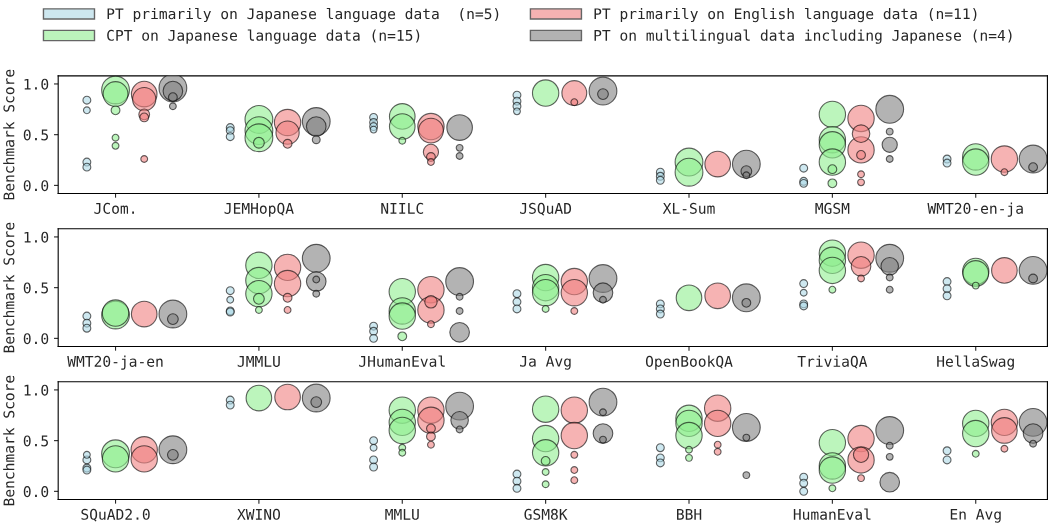  What do you see at coordinates (545, 362) in the screenshot?
I see `x-tick-label: Ja Avg` at bounding box center [545, 362].